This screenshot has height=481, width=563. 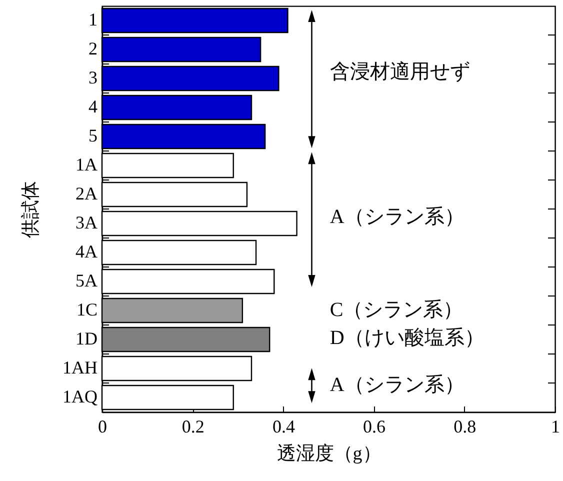 I want to click on annotation: 含浸材適用せず, so click(x=400, y=72).